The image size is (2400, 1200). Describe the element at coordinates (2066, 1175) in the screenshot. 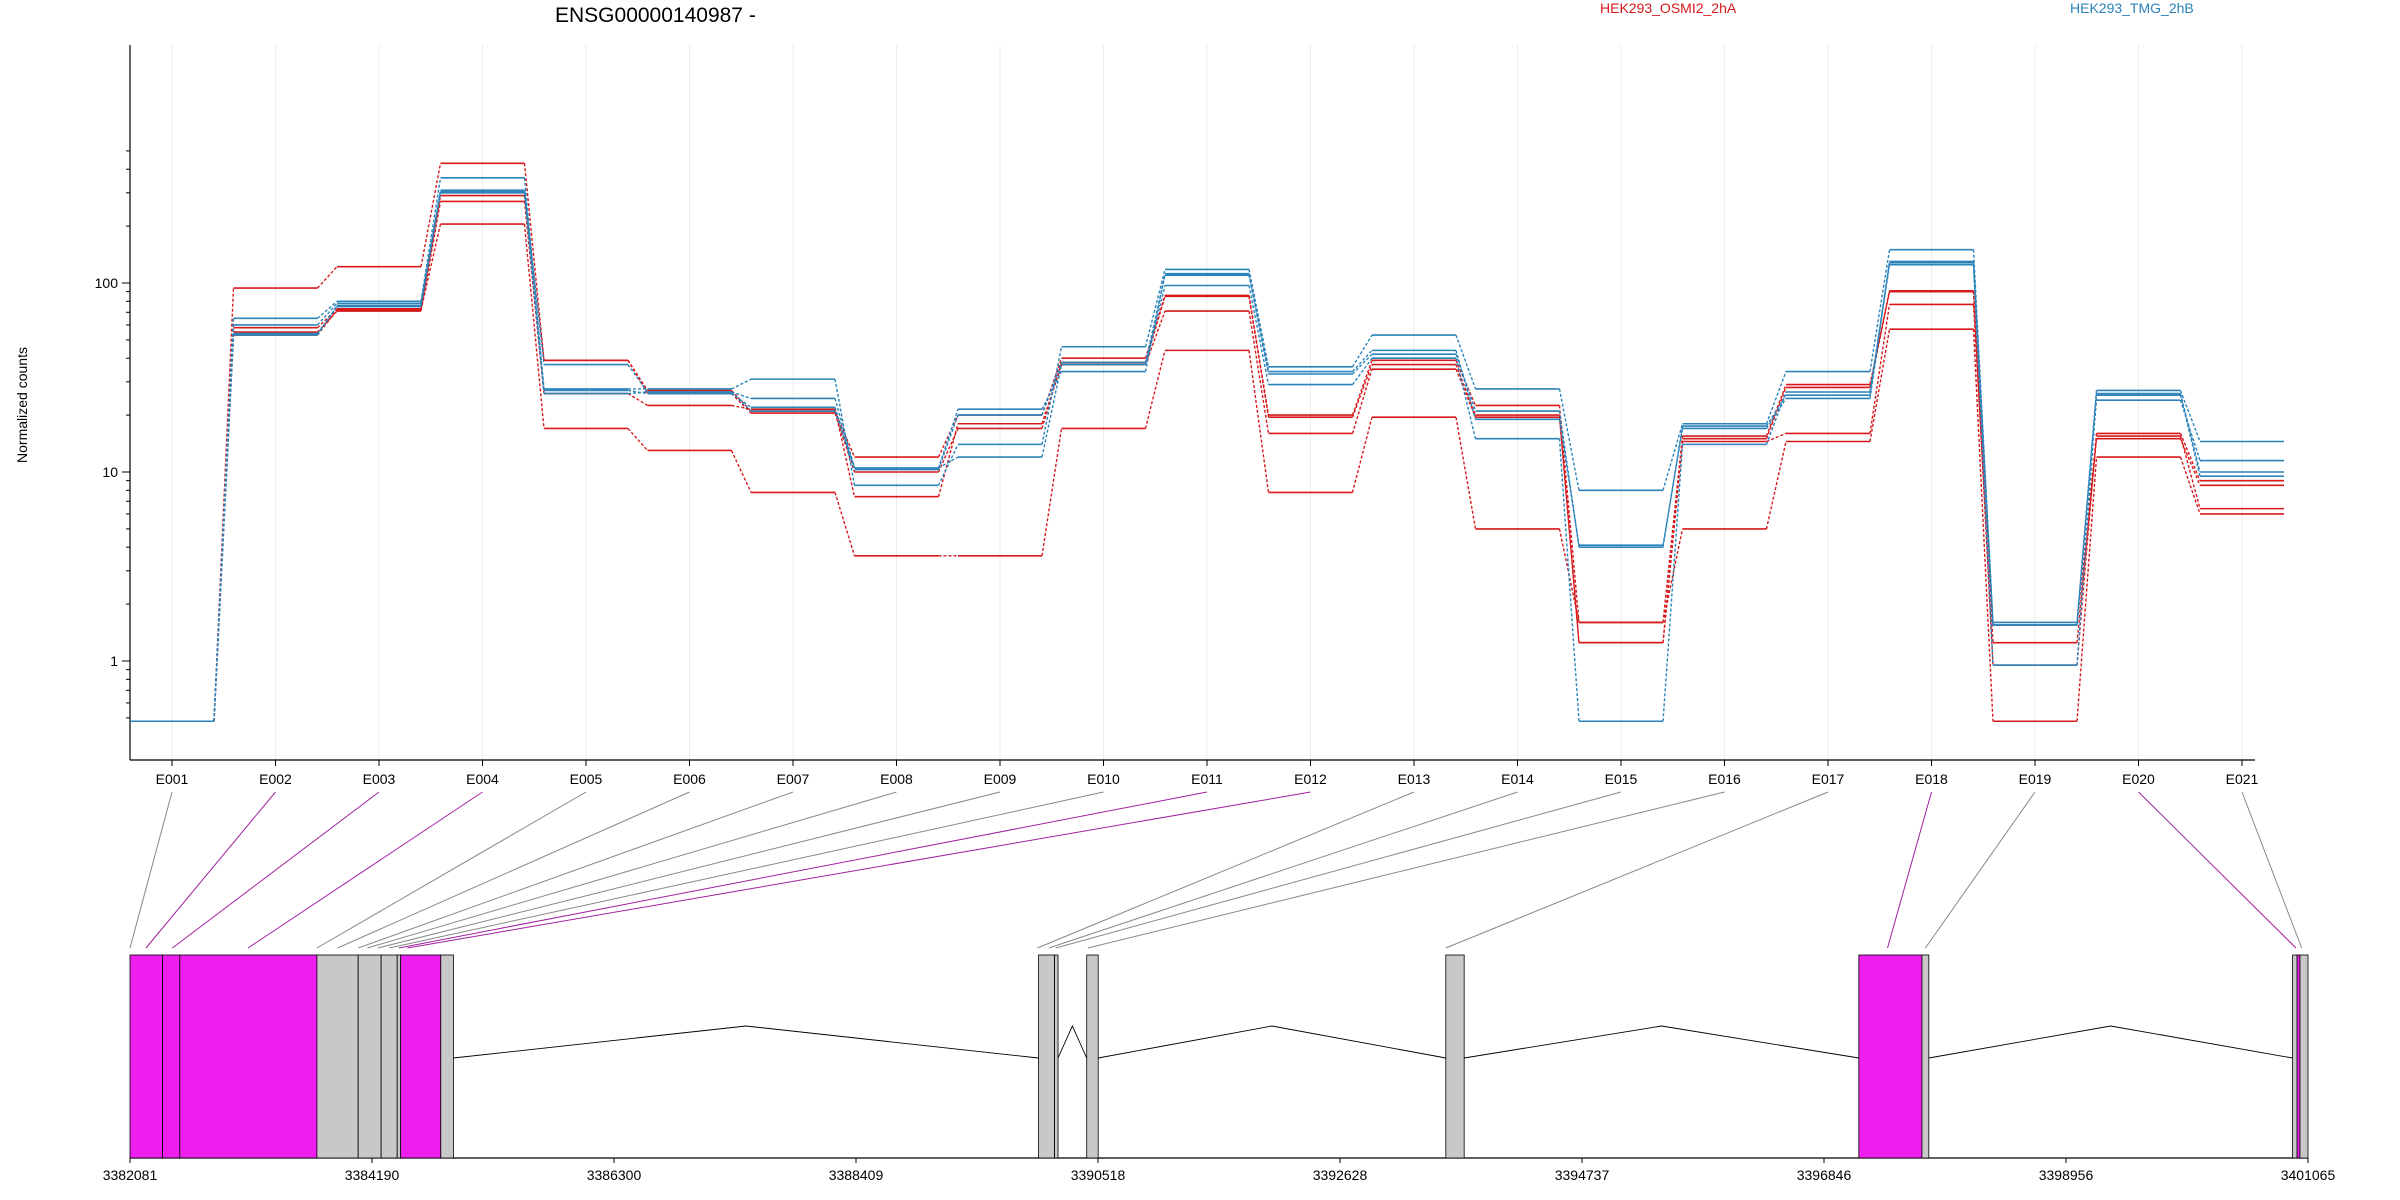

I see `genomic-coordinate-label: 3398956` at that location.